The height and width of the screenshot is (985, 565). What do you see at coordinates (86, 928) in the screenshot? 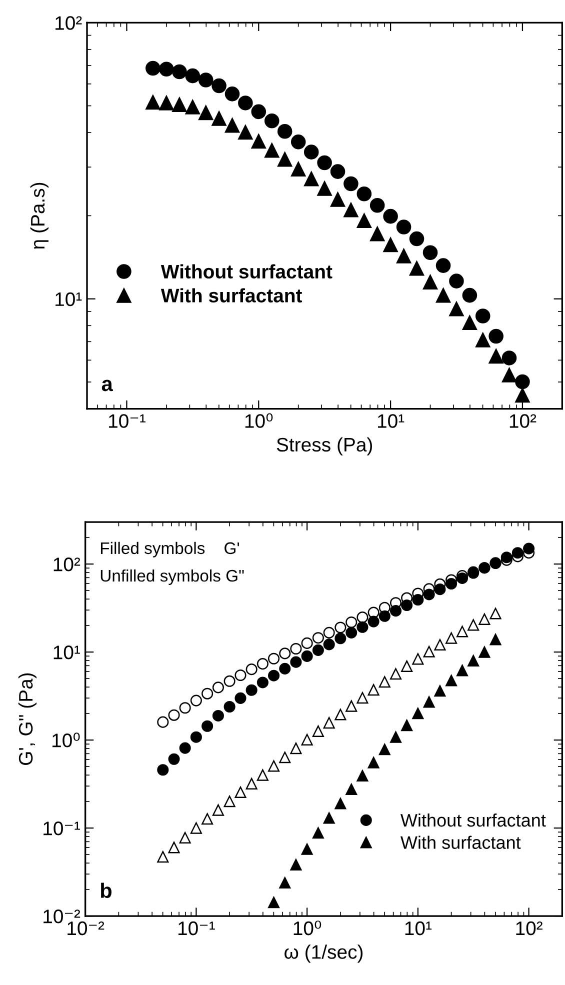
I see `x-tick-label: 10⁻²` at bounding box center [86, 928].